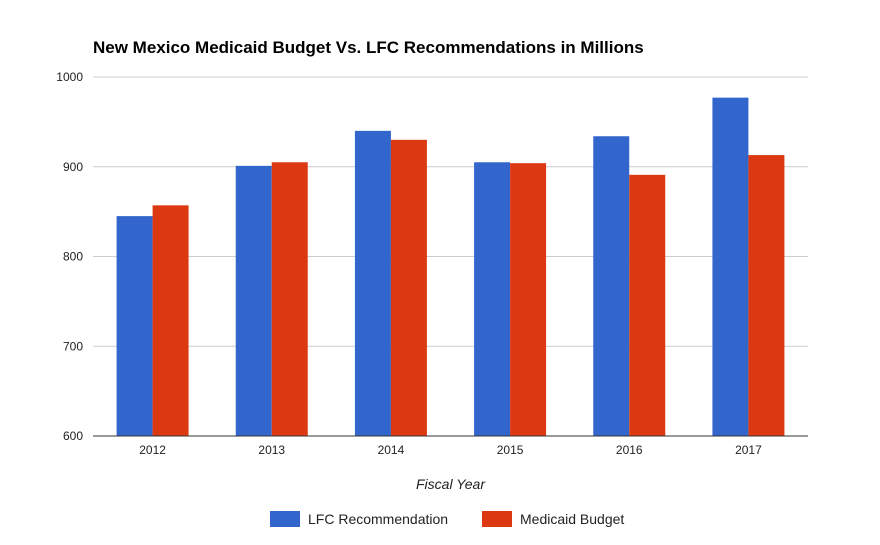 Image resolution: width=880 pixels, height=545 pixels. I want to click on bar-medicaid-budget-2017, so click(766, 295).